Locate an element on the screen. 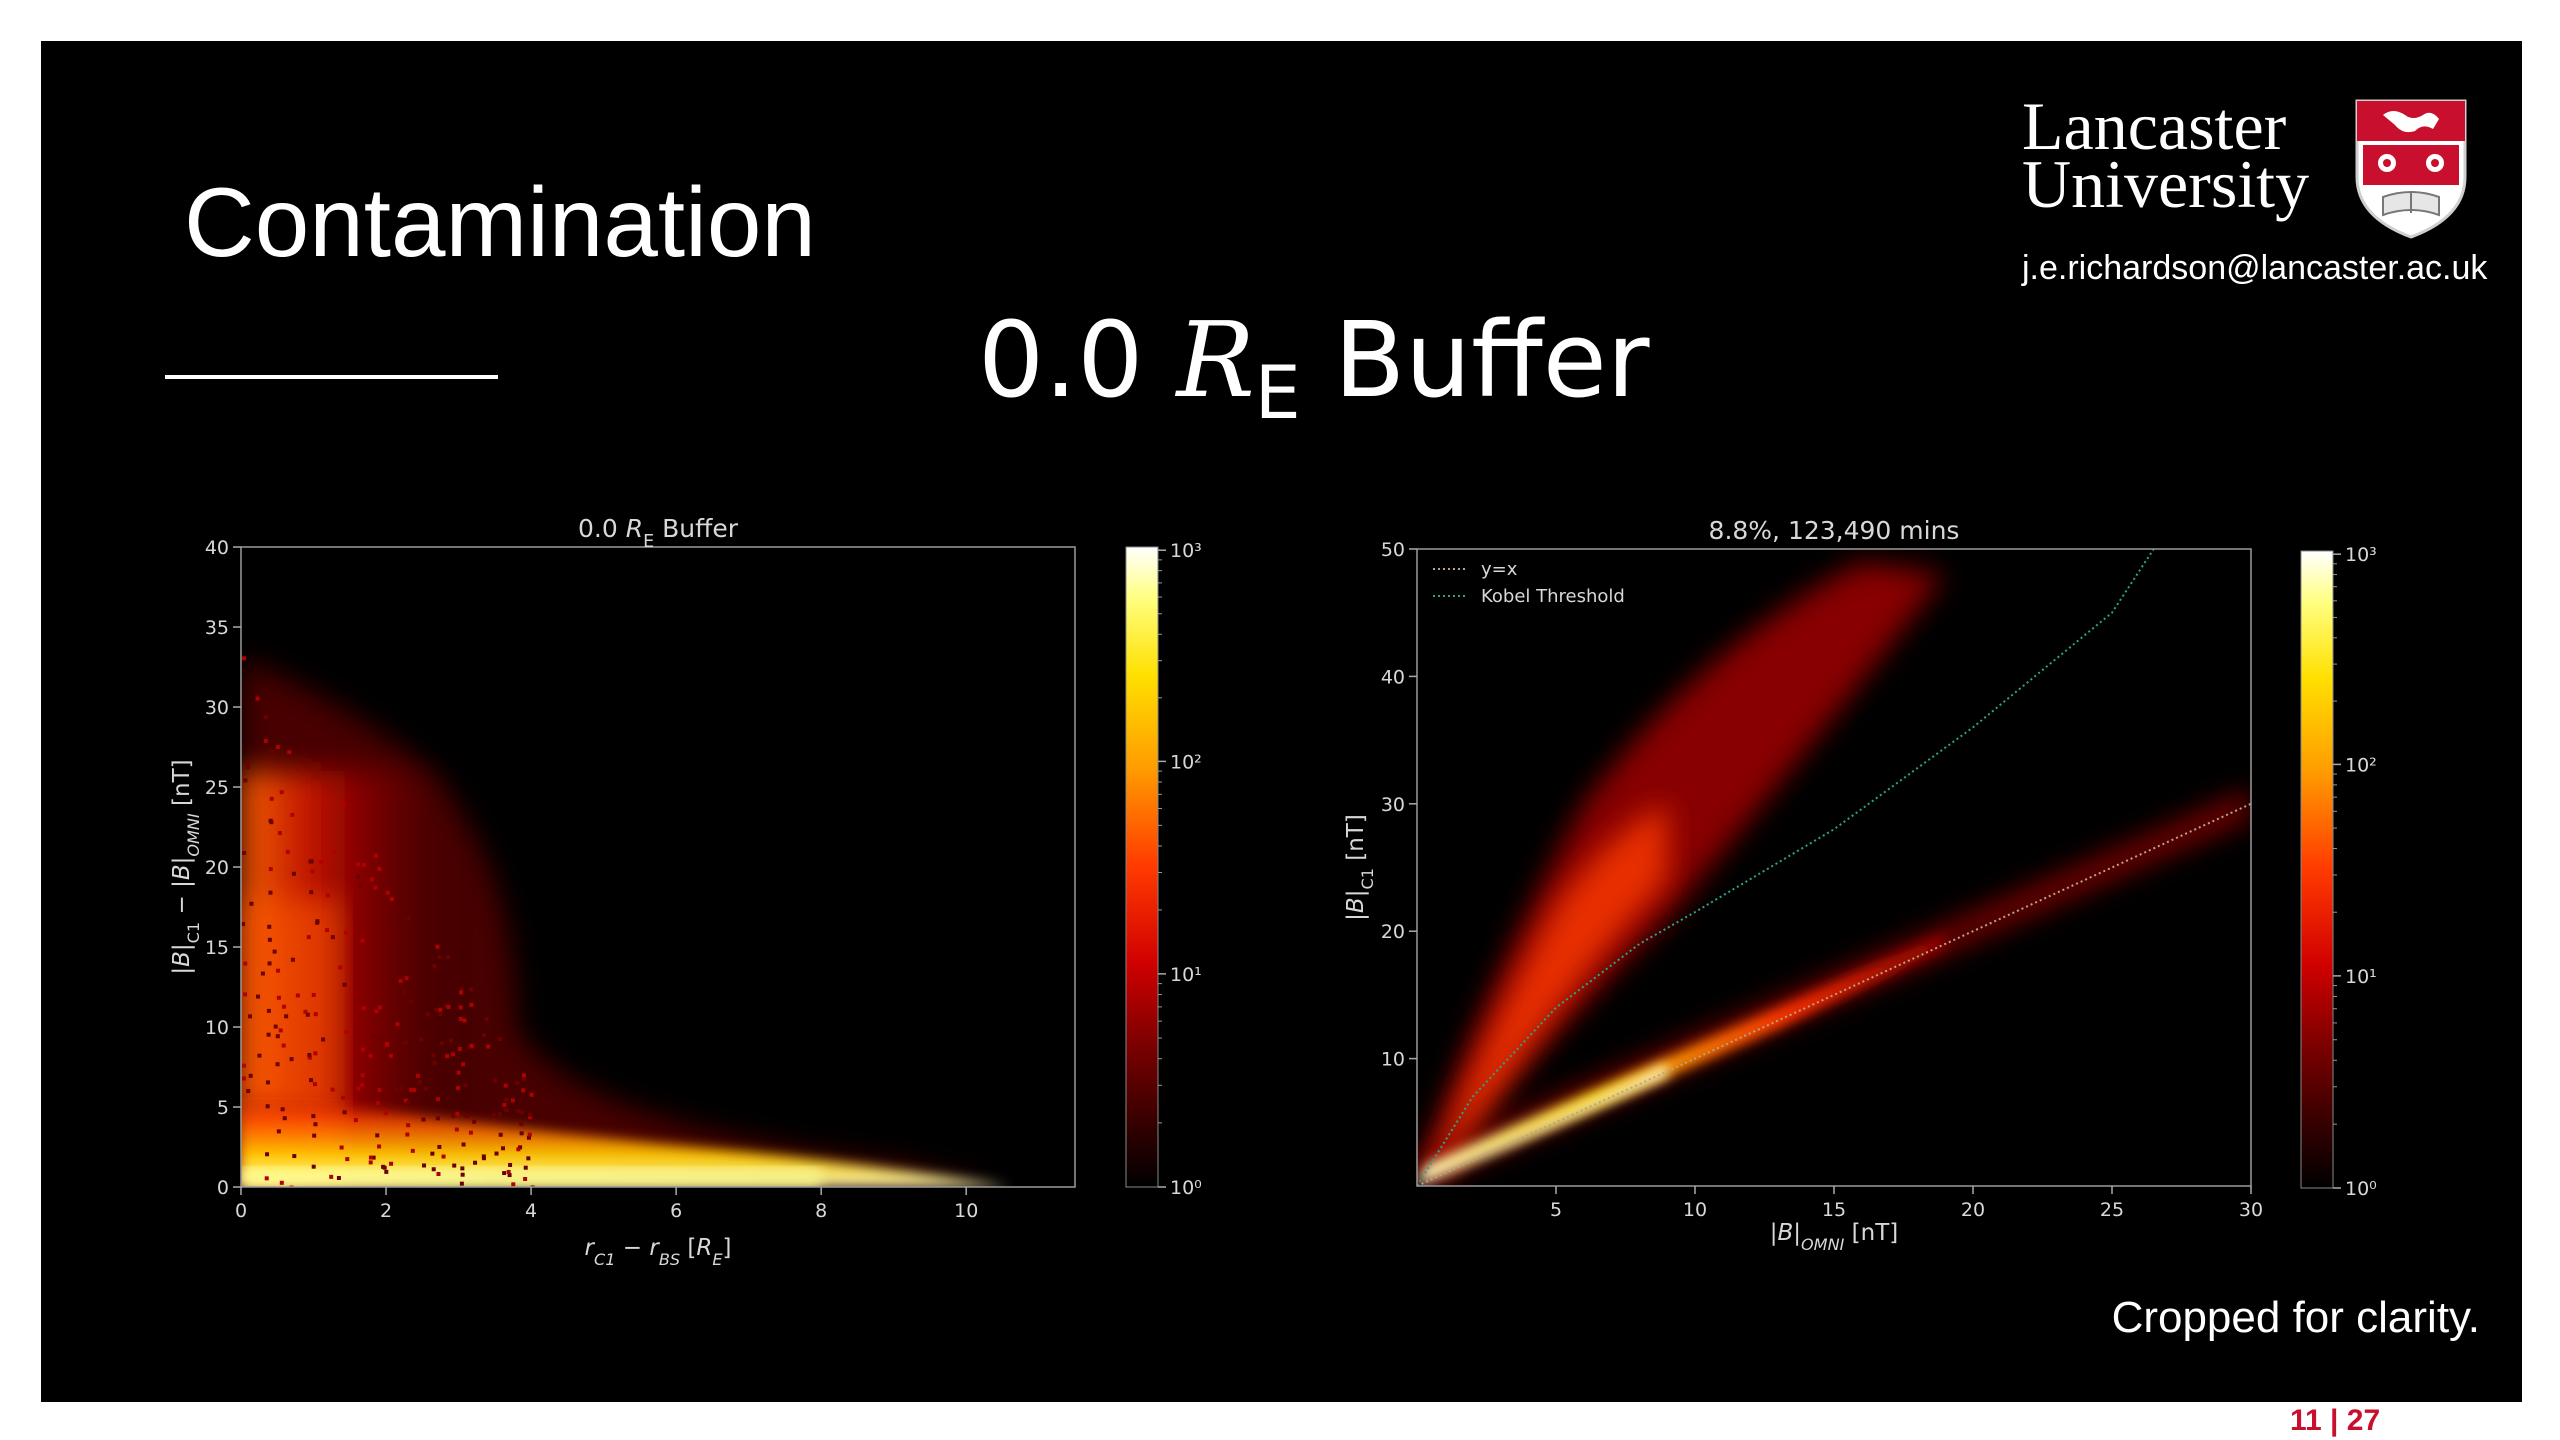 This screenshot has width=2560, height=1440. page-number: 11 | 27 is located at coordinates (2335, 1420).